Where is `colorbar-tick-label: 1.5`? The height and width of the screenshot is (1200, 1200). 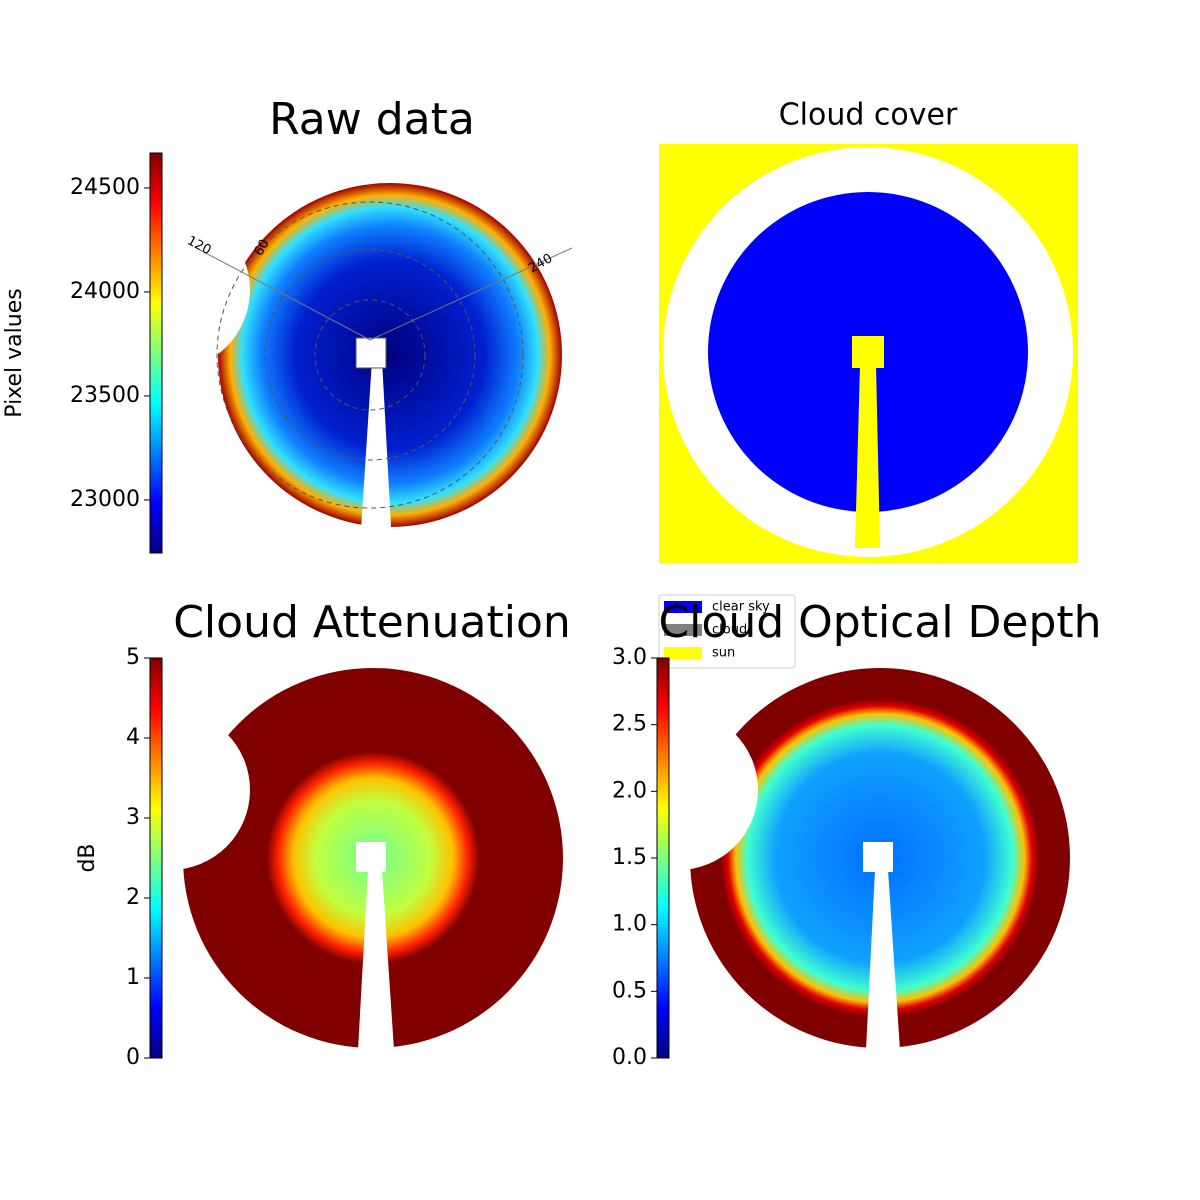
colorbar-tick-label: 1.5 is located at coordinates (629, 857).